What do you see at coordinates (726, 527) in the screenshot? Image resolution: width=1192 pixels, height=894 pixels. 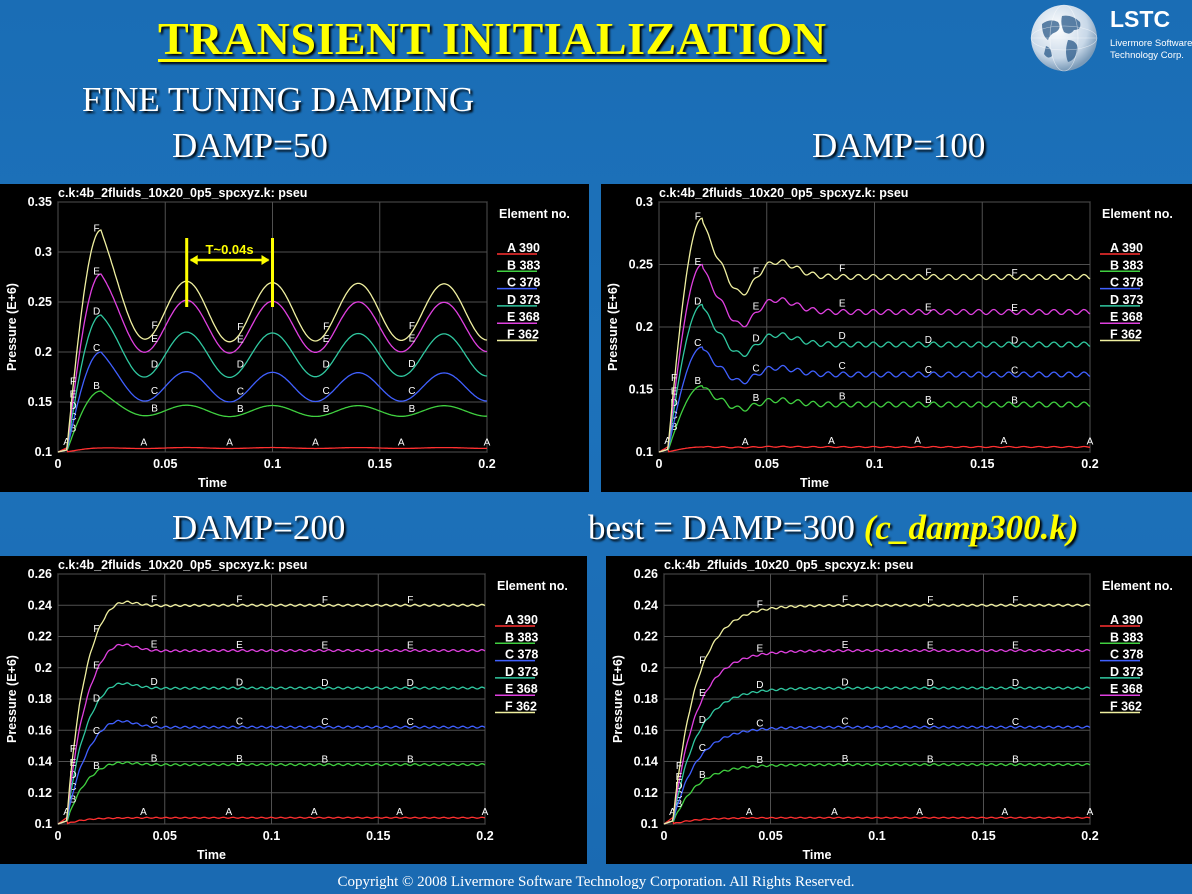 I see `best-label-prefix: best = DAMP=300` at bounding box center [726, 527].